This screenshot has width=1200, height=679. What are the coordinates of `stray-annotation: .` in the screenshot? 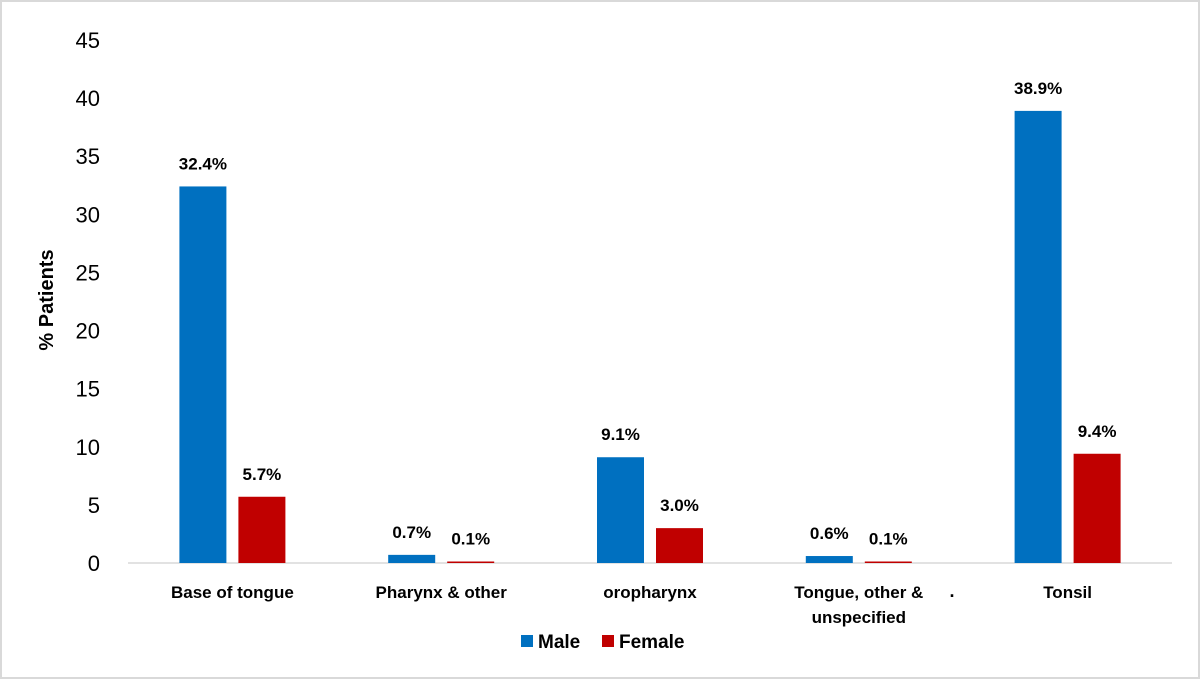 It's located at (951, 591).